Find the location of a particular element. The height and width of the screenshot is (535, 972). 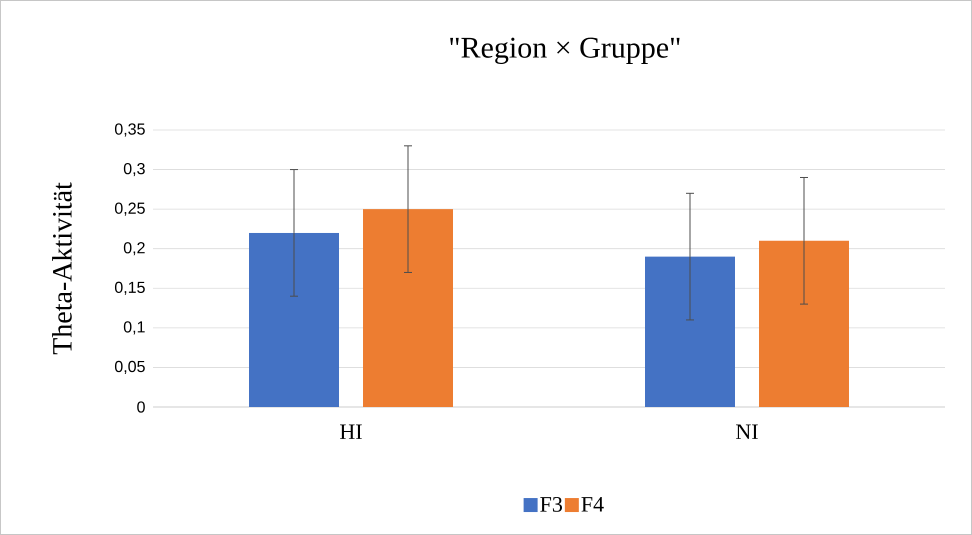

x-tick-label: NI is located at coordinates (747, 431).